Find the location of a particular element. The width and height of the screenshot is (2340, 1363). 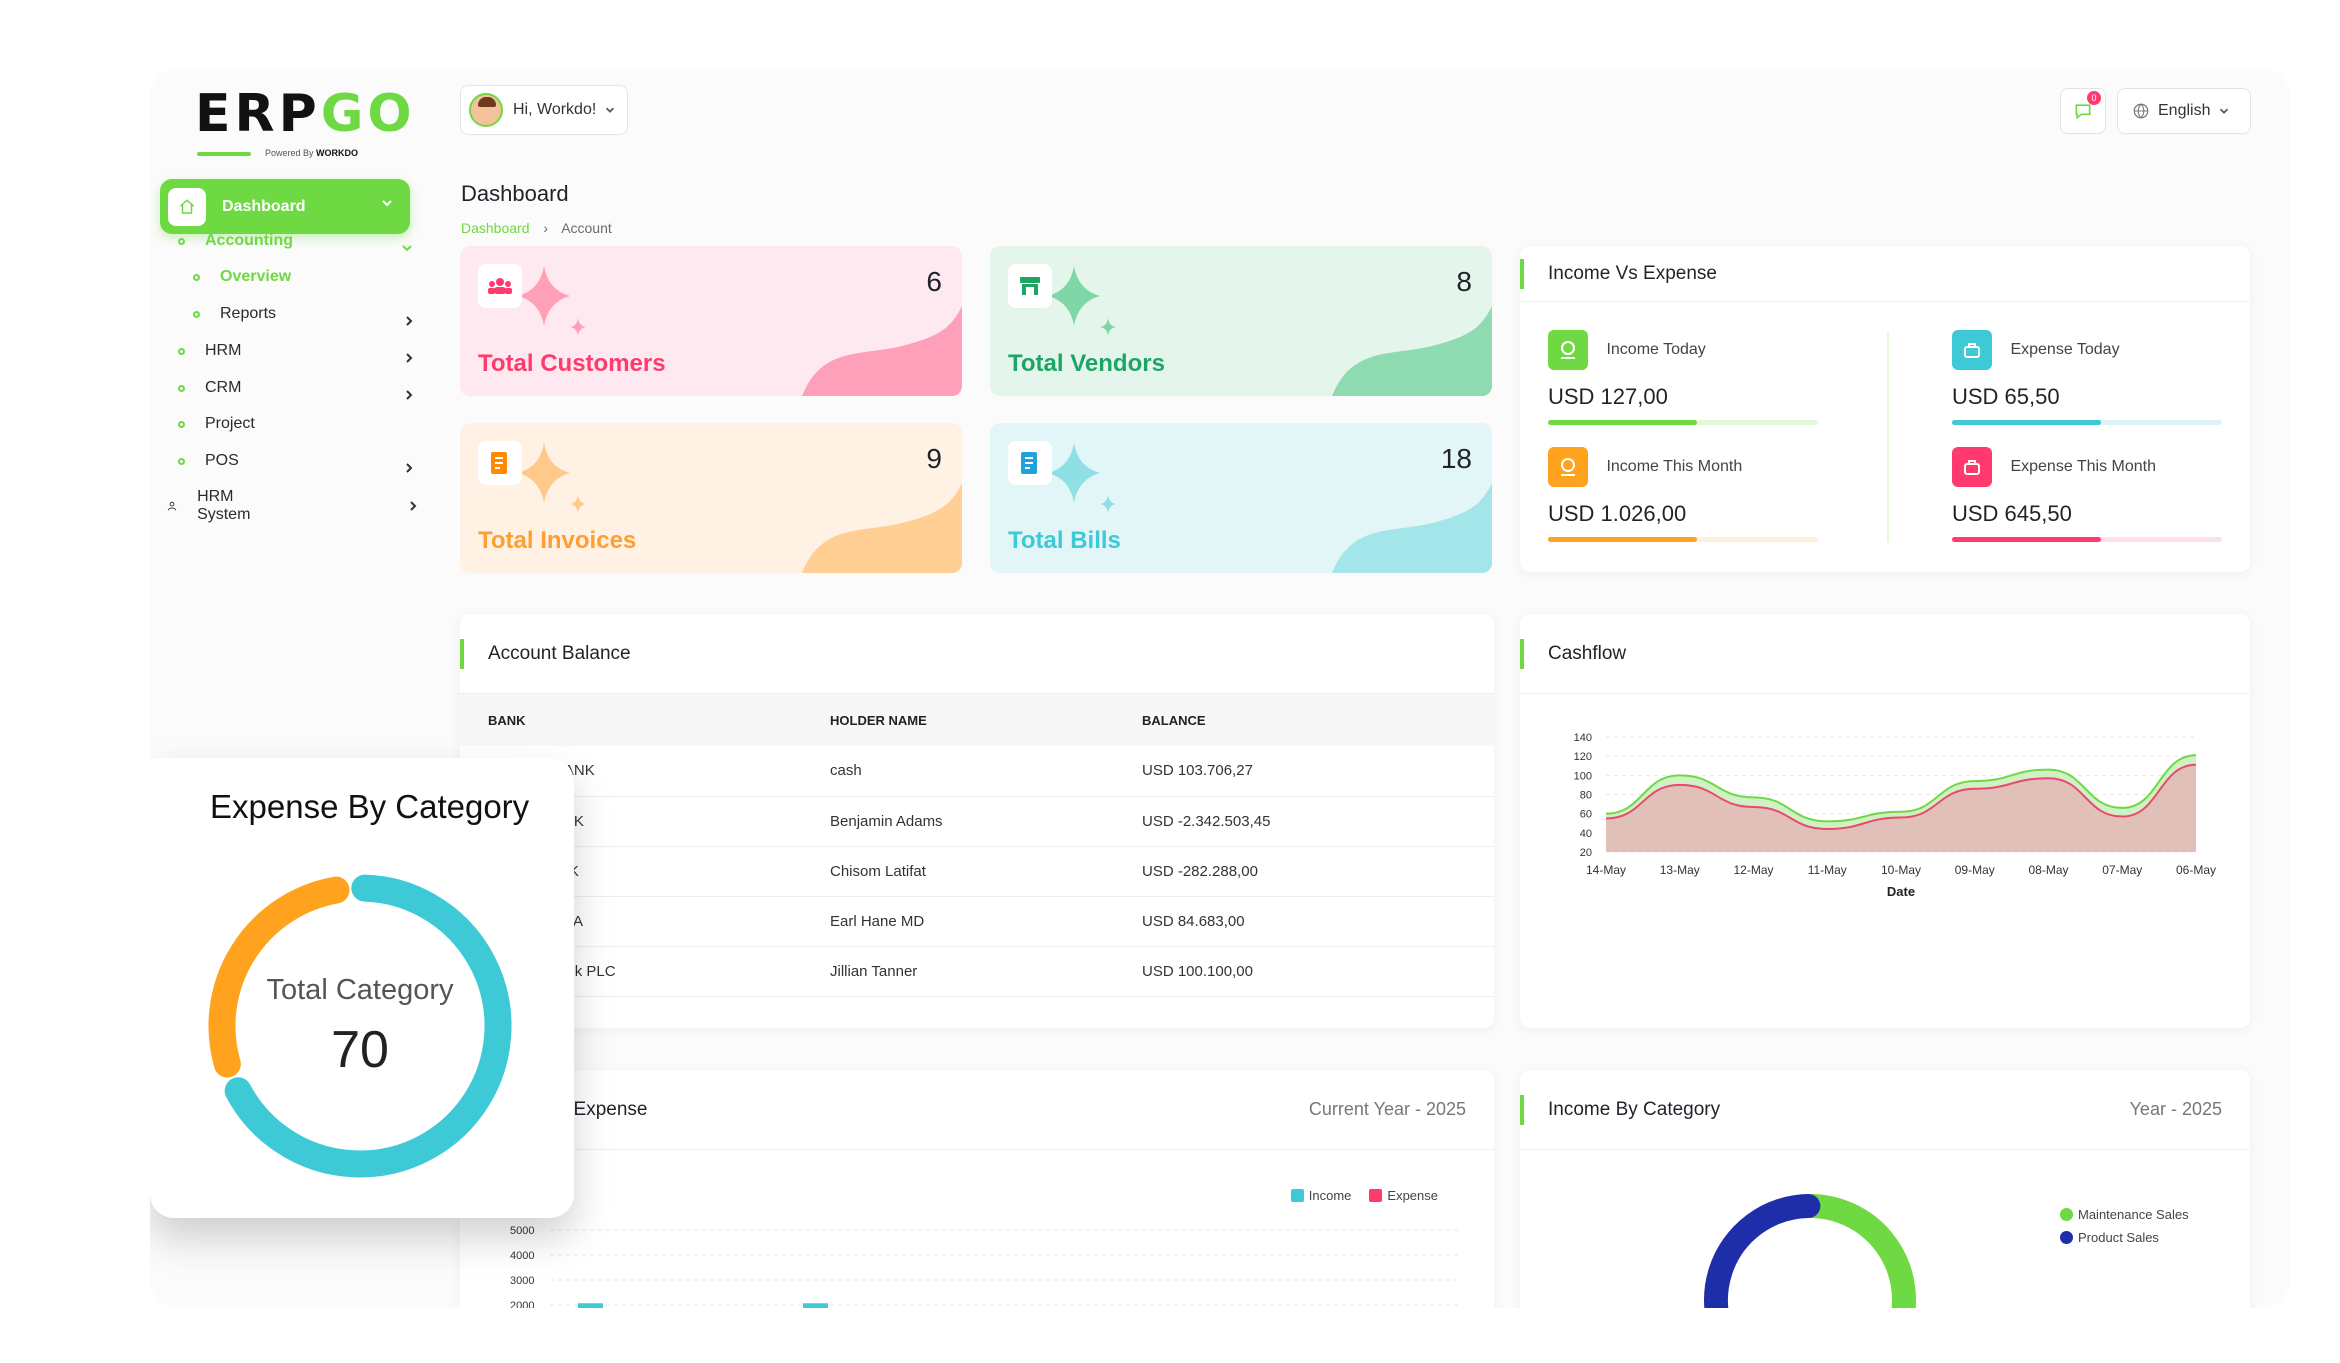

income-month-icon is located at coordinates (1568, 467).